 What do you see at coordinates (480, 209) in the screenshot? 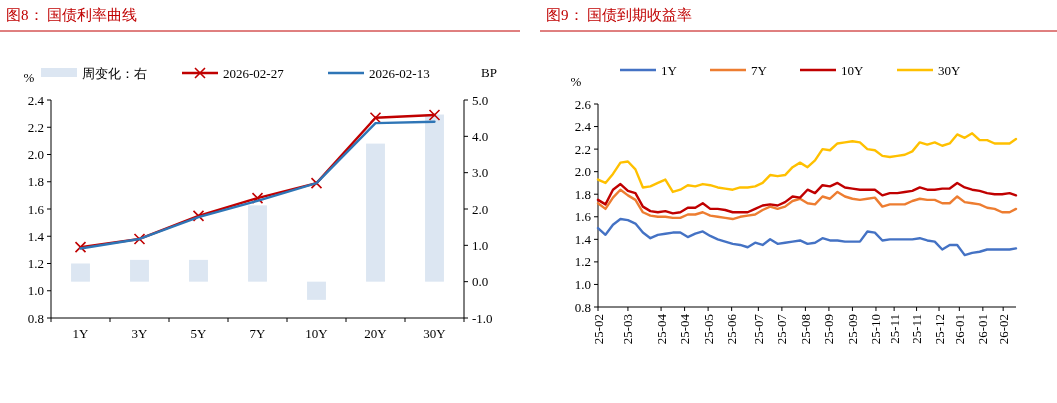
I see `y2-tick-label: 2.0` at bounding box center [480, 209].